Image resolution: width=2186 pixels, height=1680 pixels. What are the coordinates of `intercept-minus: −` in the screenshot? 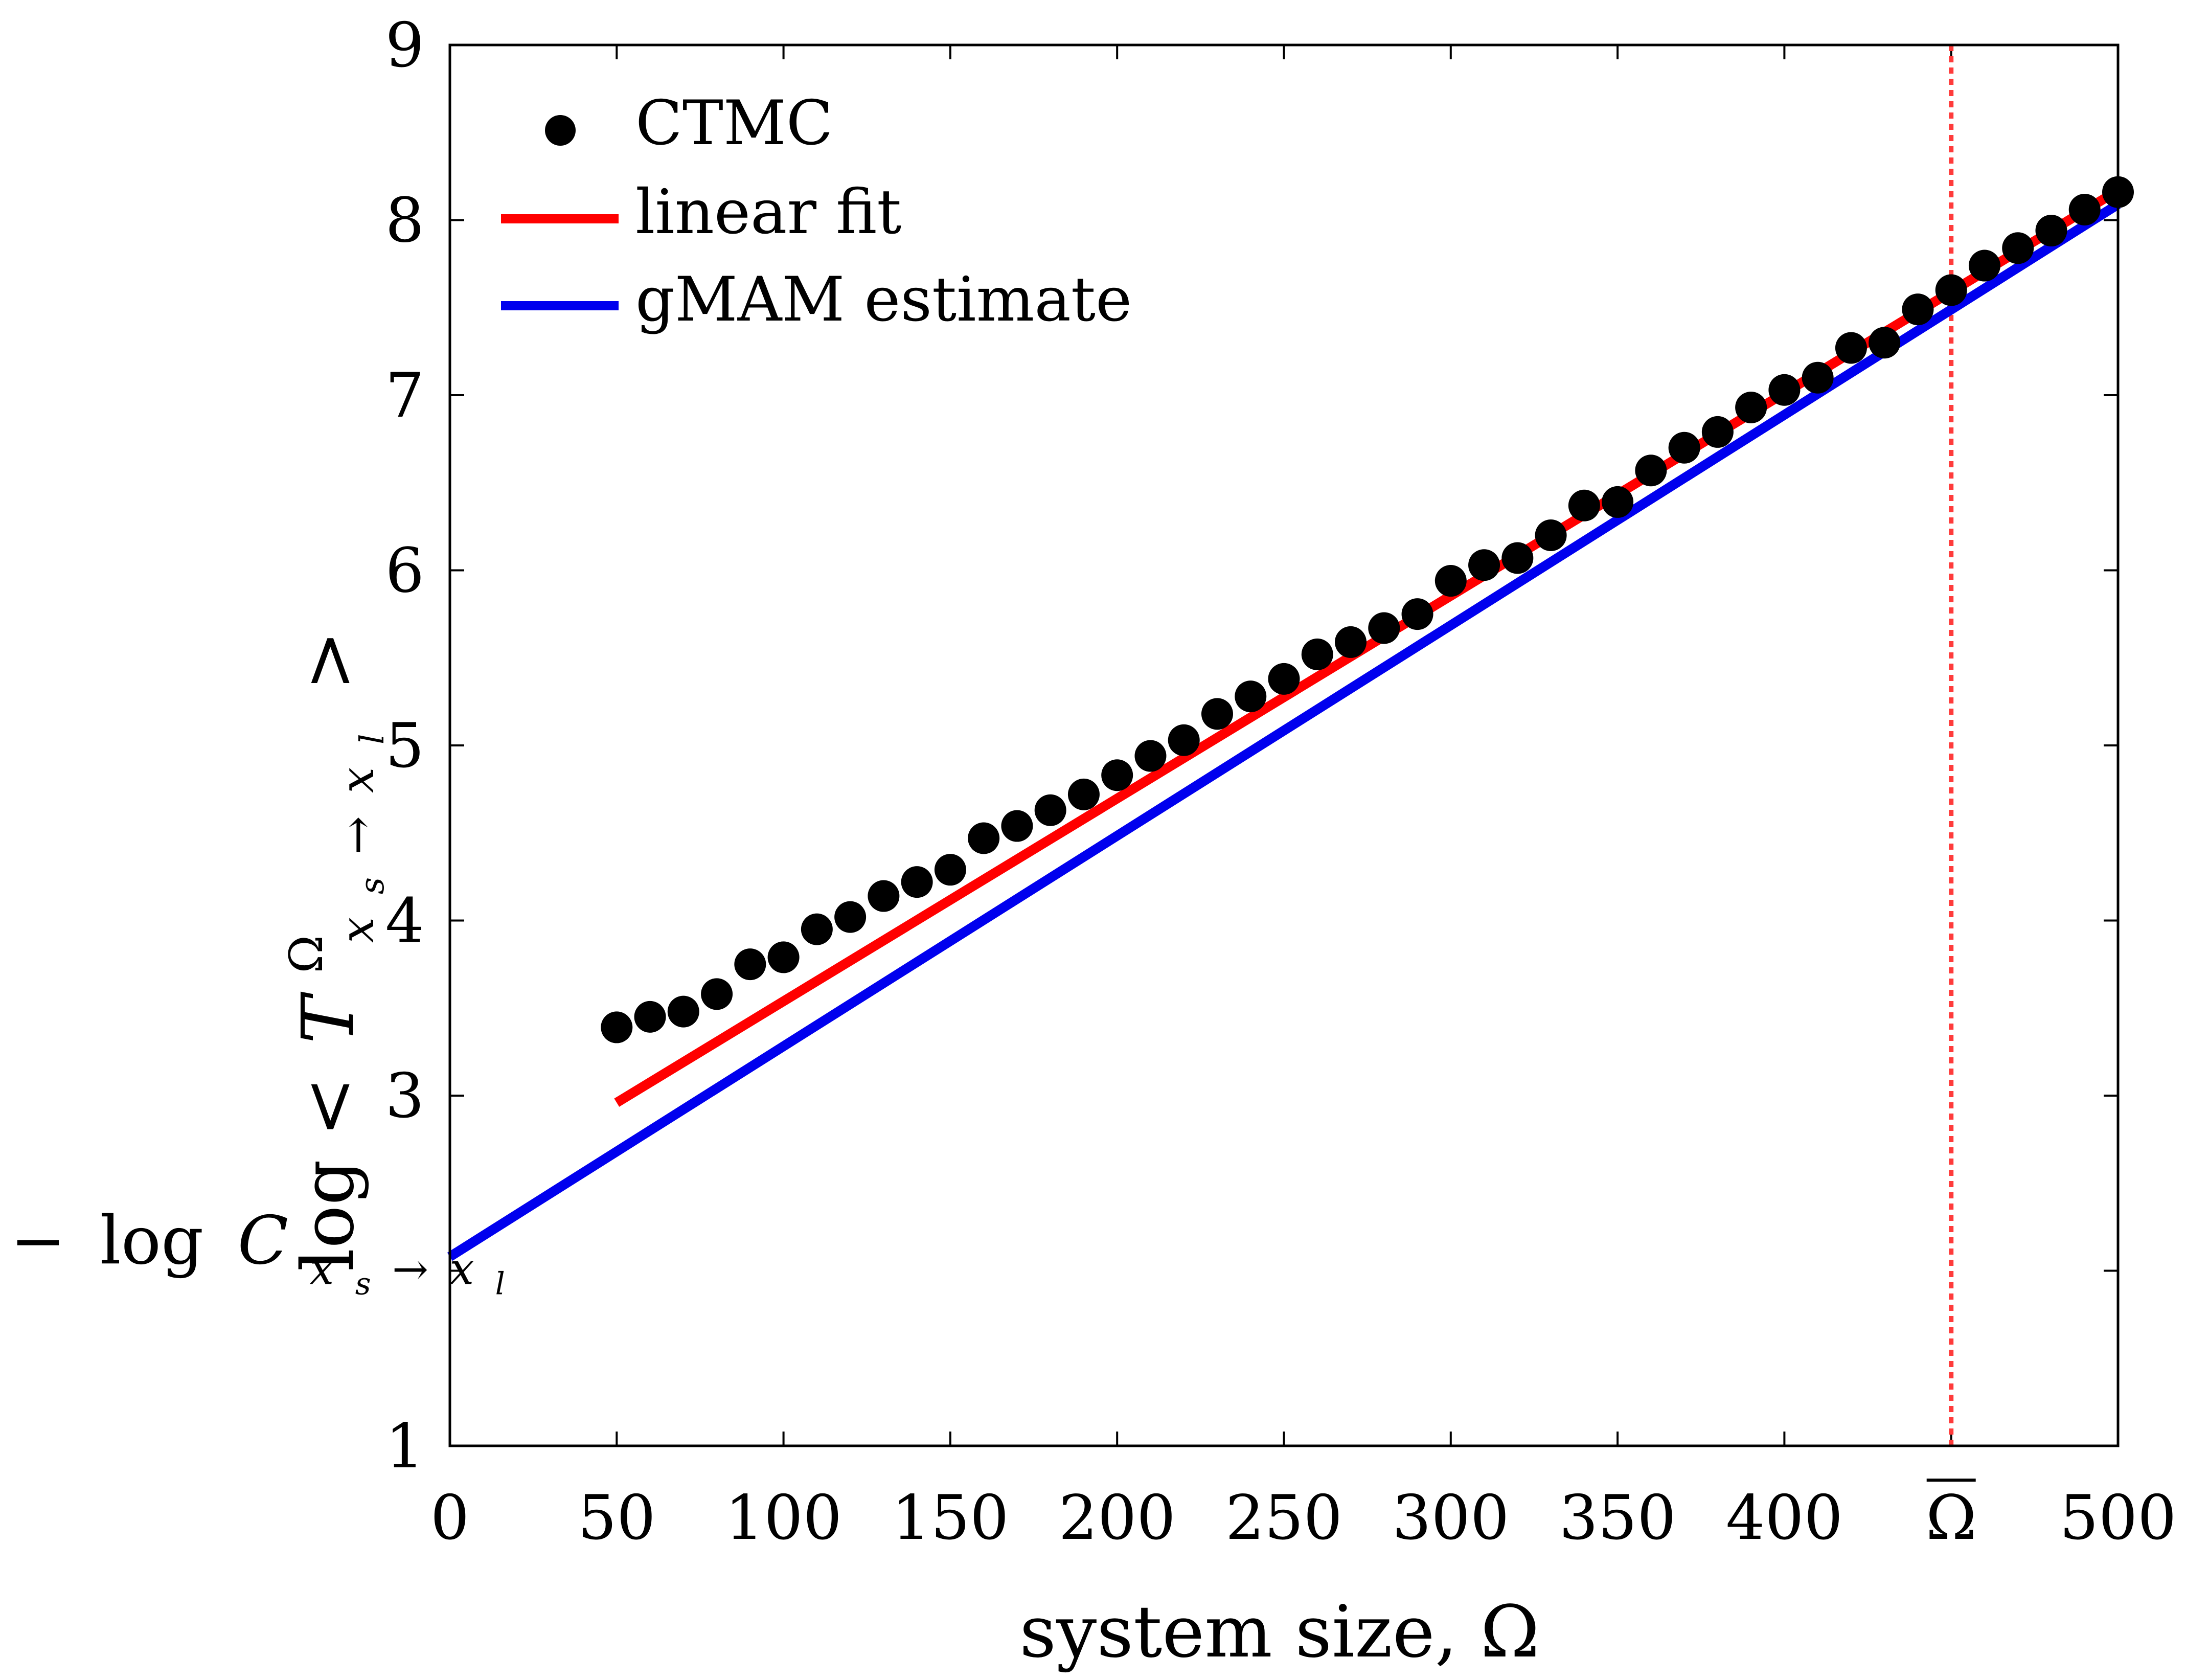 It's located at (38, 1240).